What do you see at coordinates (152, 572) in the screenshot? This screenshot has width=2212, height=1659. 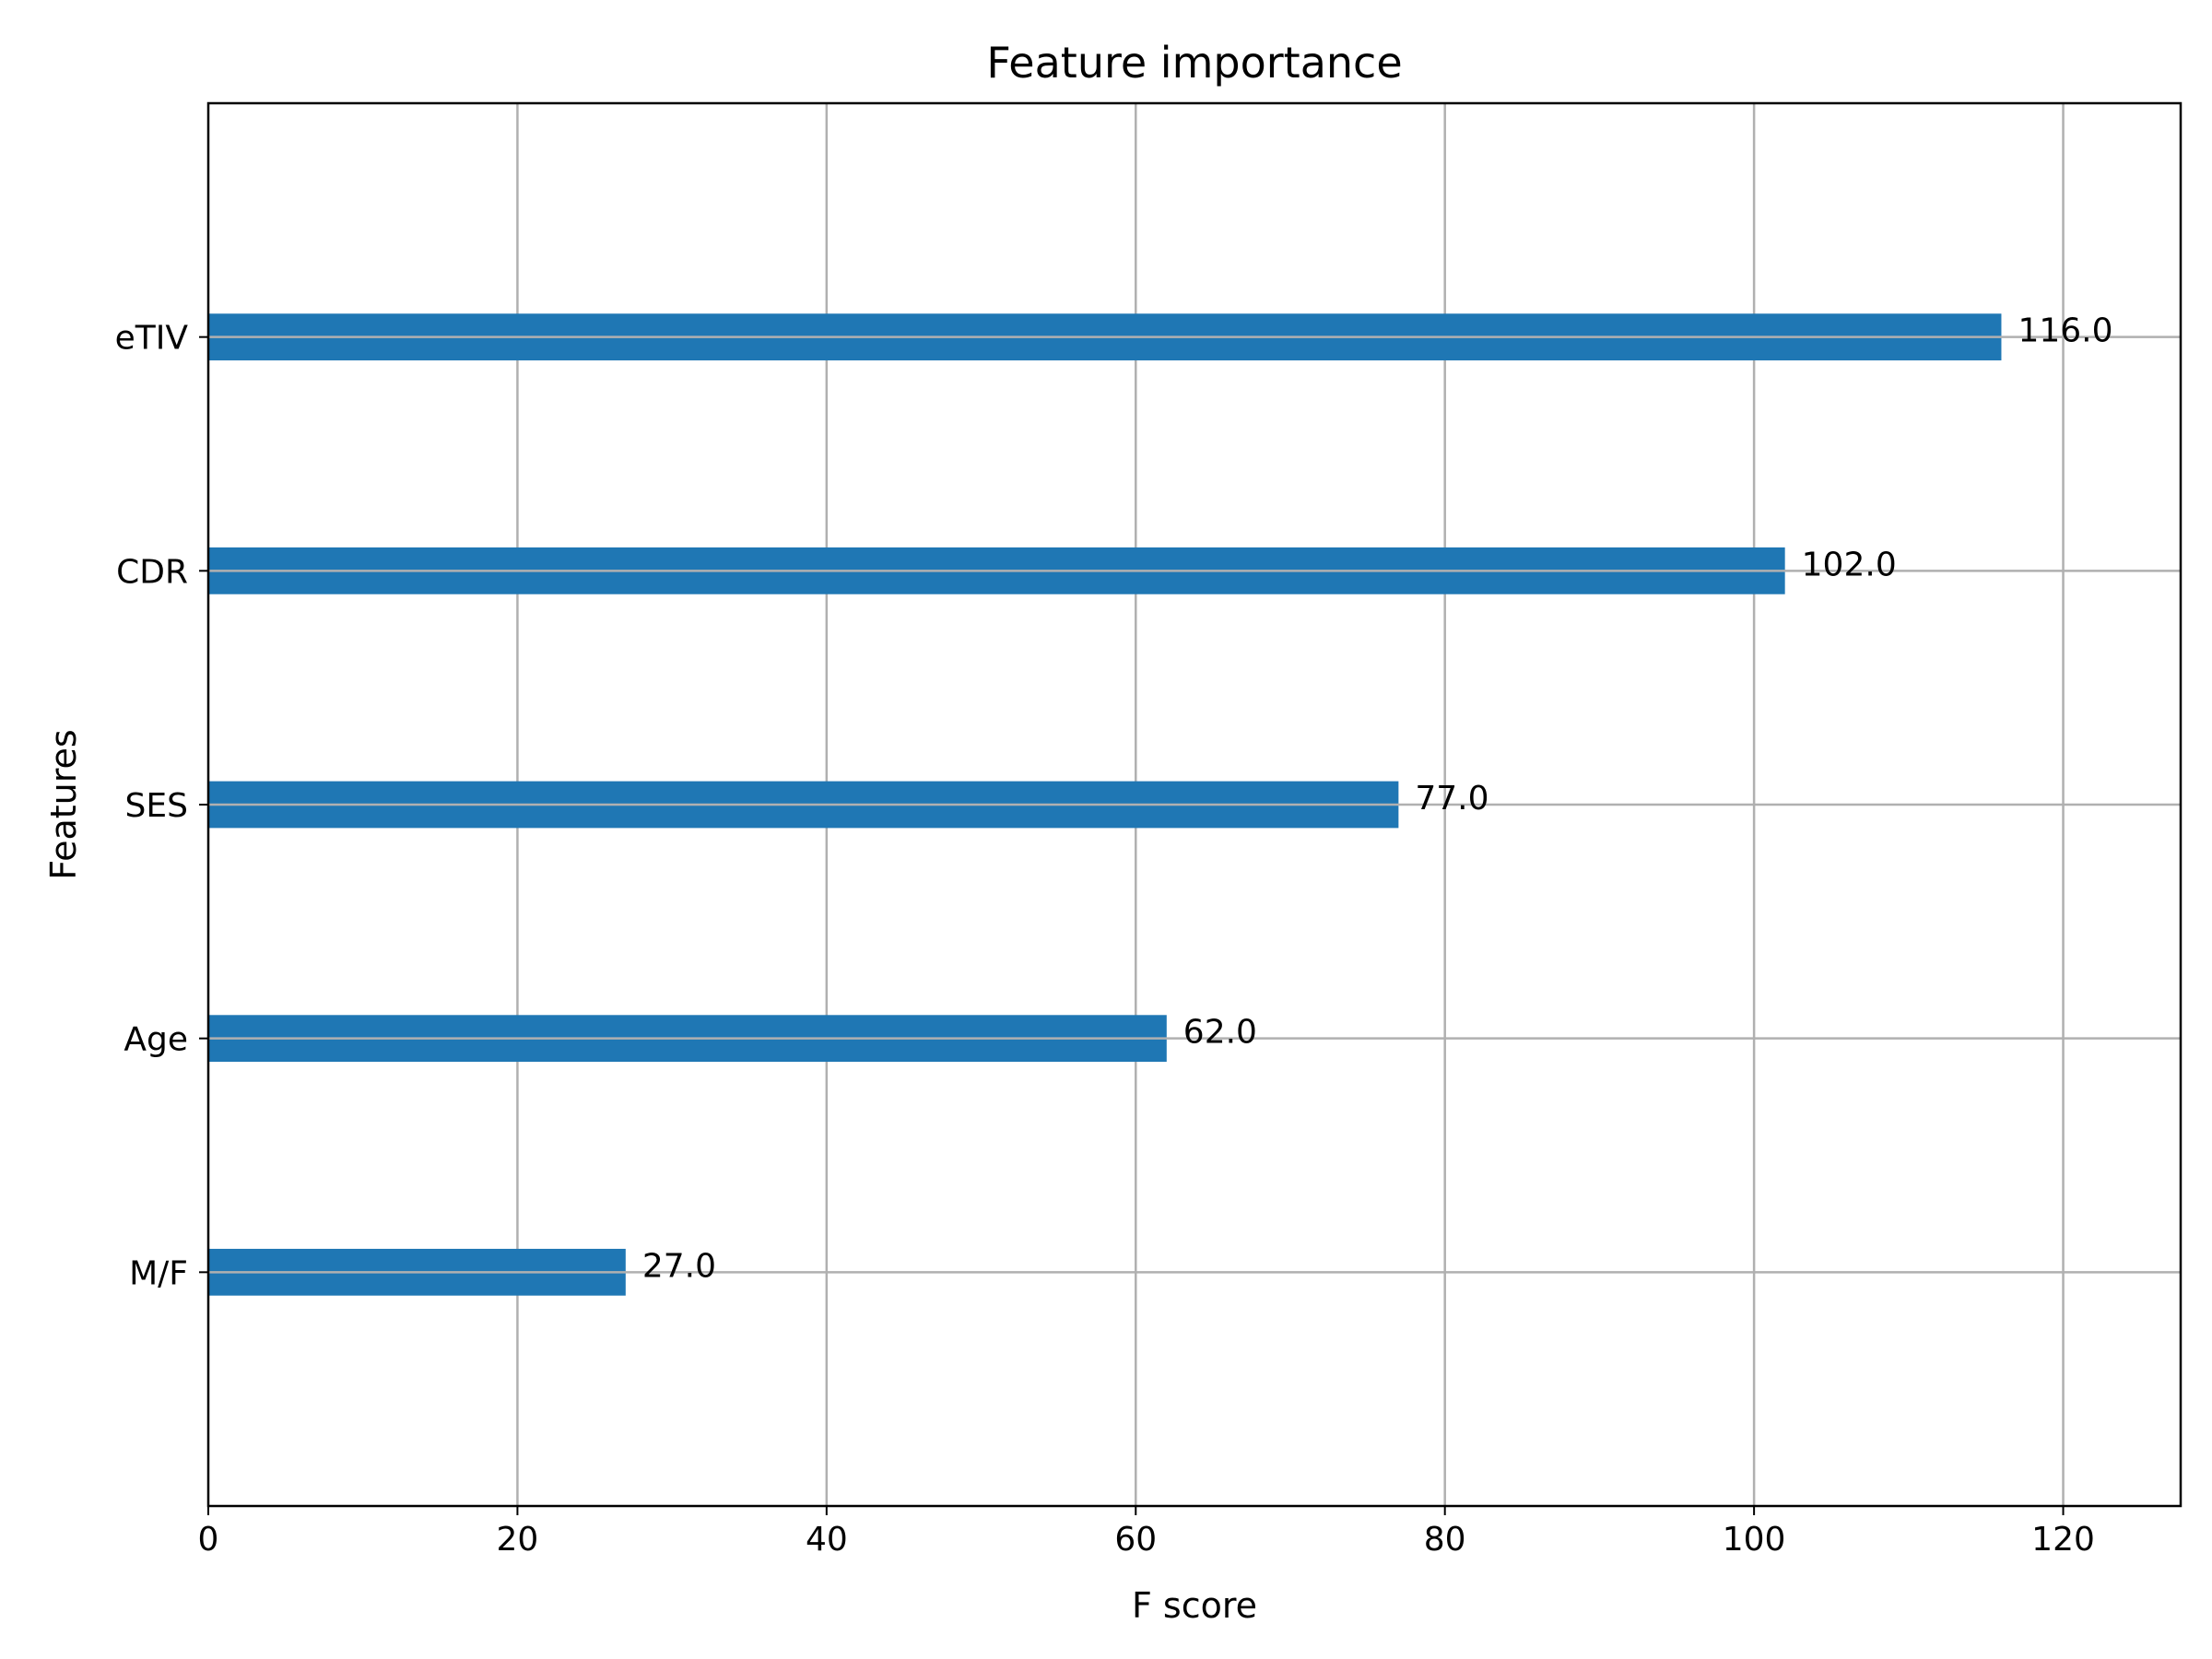 I see `y-tick-label: CDR` at bounding box center [152, 572].